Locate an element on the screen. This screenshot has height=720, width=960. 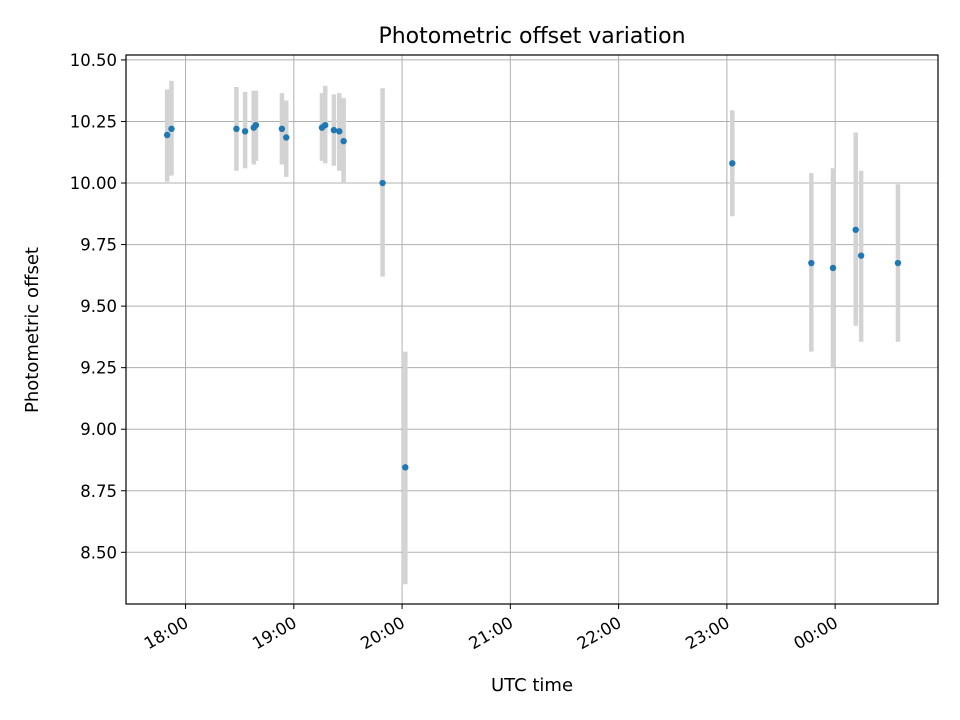
y-tick-label: 8.50 is located at coordinates (98, 552).